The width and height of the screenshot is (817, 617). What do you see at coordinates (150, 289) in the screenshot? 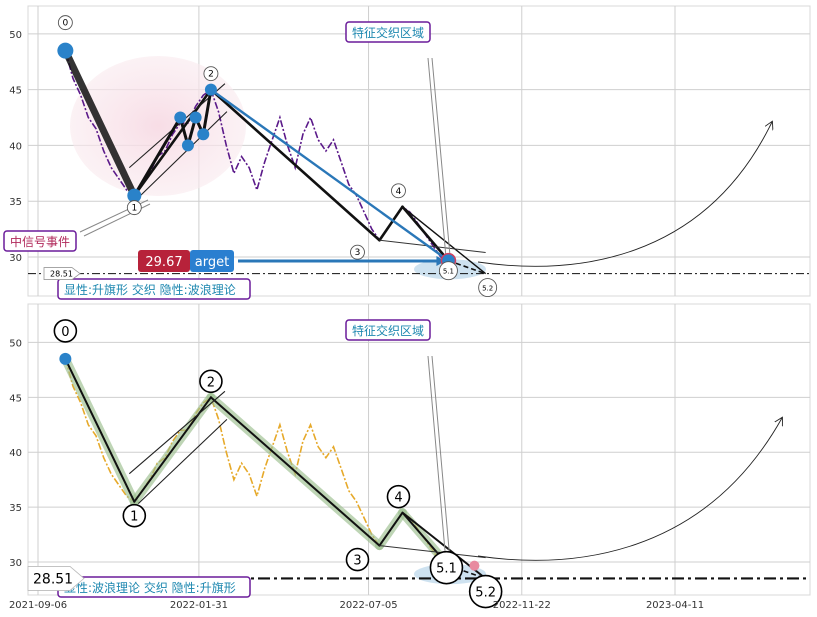
I see `pattern-legend-text: 显性:升旗形 交织 隐性:波浪理论` at bounding box center [150, 289].